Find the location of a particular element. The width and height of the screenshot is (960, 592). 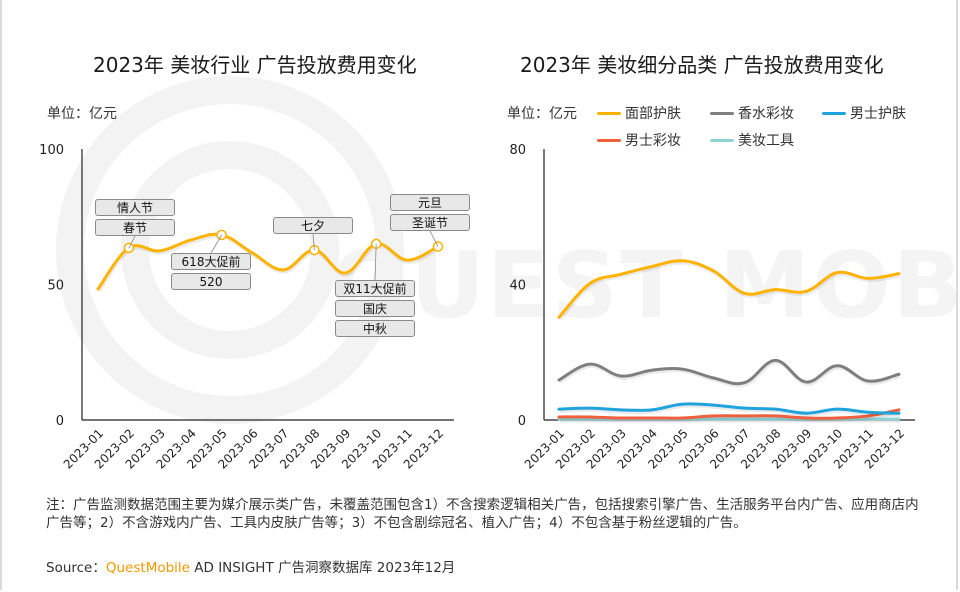

legend-label: 香水彩妆 is located at coordinates (766, 114).